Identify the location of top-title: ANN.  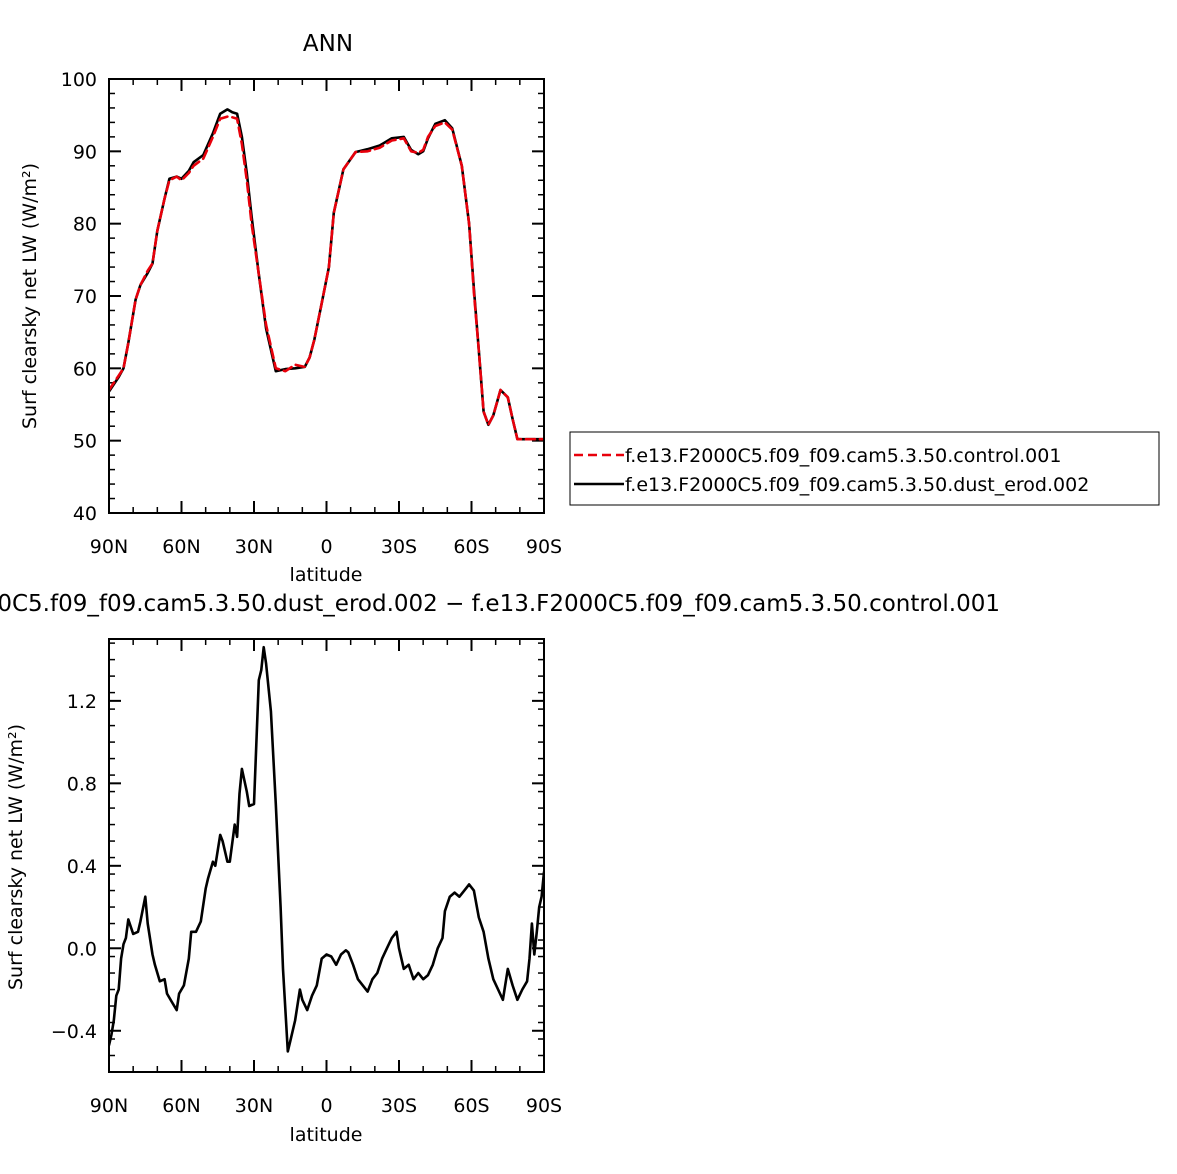
(328, 44).